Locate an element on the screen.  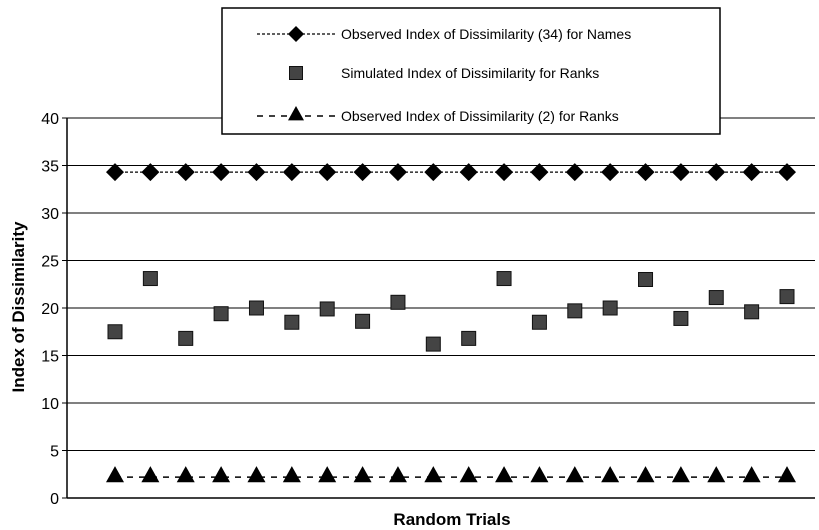
y-tick-label: 20 is located at coordinates (50, 309).